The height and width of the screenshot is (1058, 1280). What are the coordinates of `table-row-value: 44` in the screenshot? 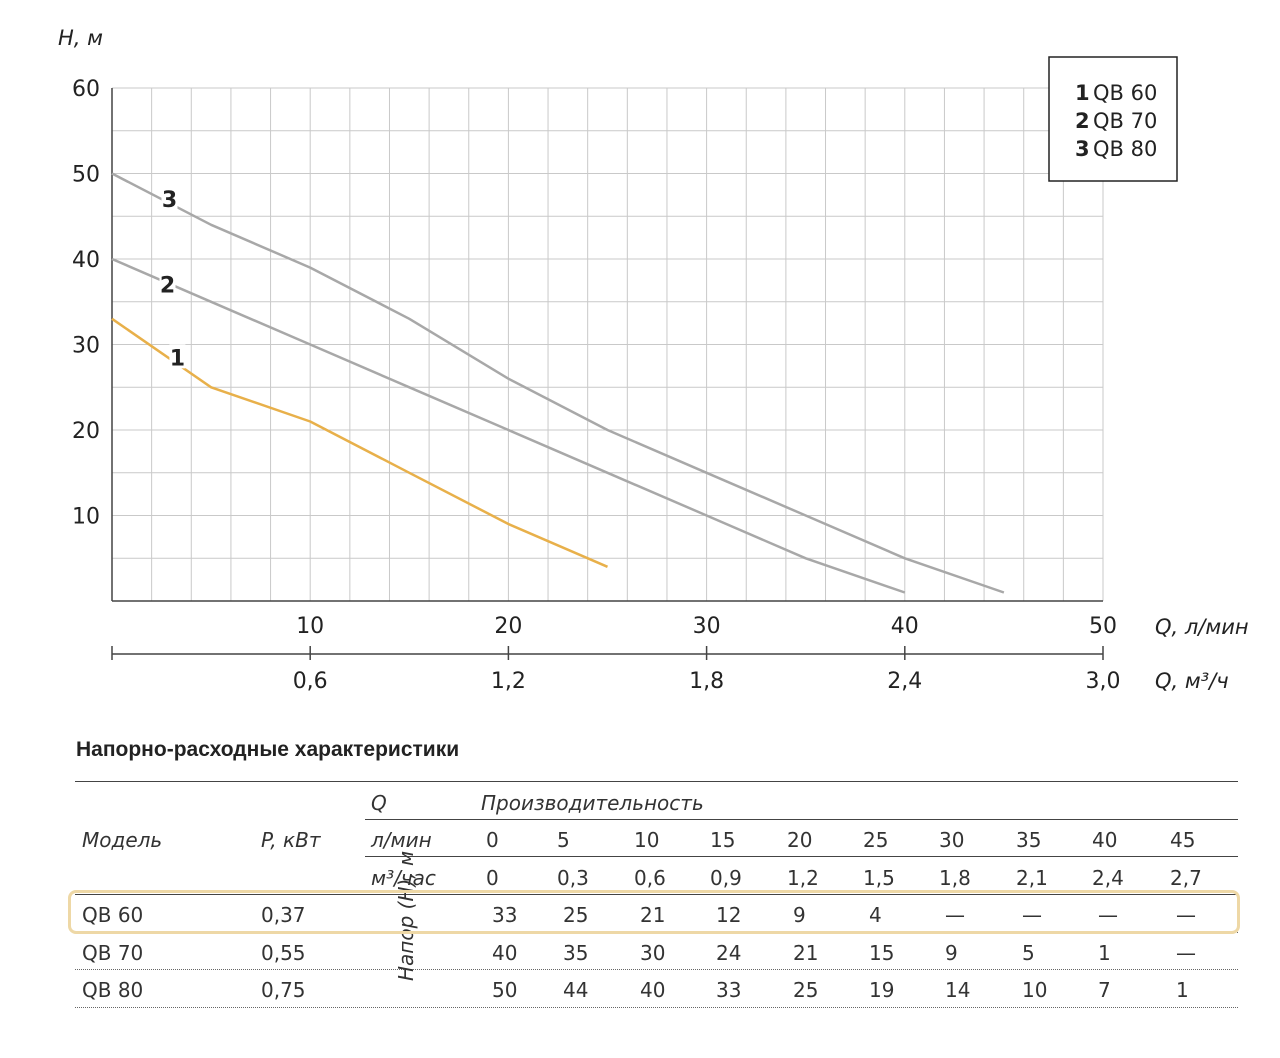 It's located at (576, 990).